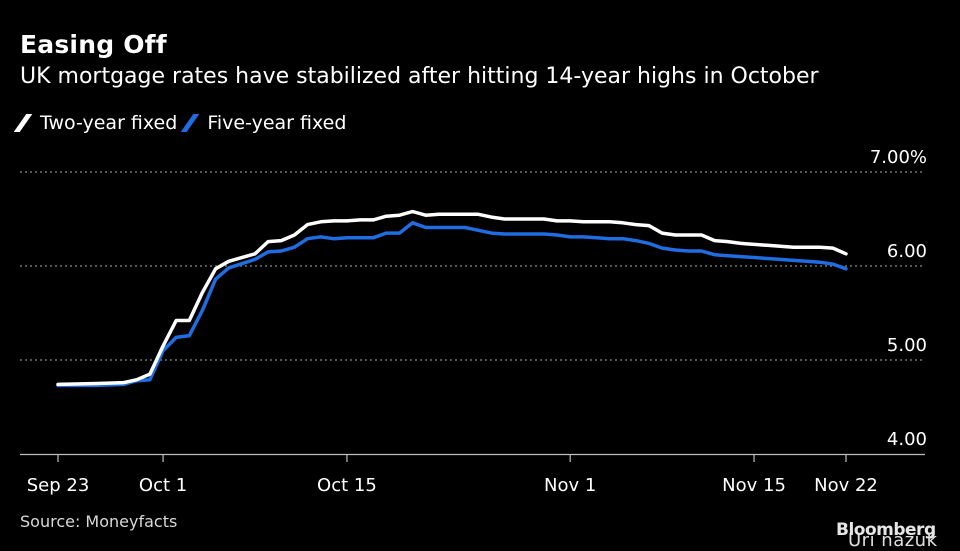 The image size is (960, 551). What do you see at coordinates (58, 485) in the screenshot?
I see `x-tick-label: Sep 23` at bounding box center [58, 485].